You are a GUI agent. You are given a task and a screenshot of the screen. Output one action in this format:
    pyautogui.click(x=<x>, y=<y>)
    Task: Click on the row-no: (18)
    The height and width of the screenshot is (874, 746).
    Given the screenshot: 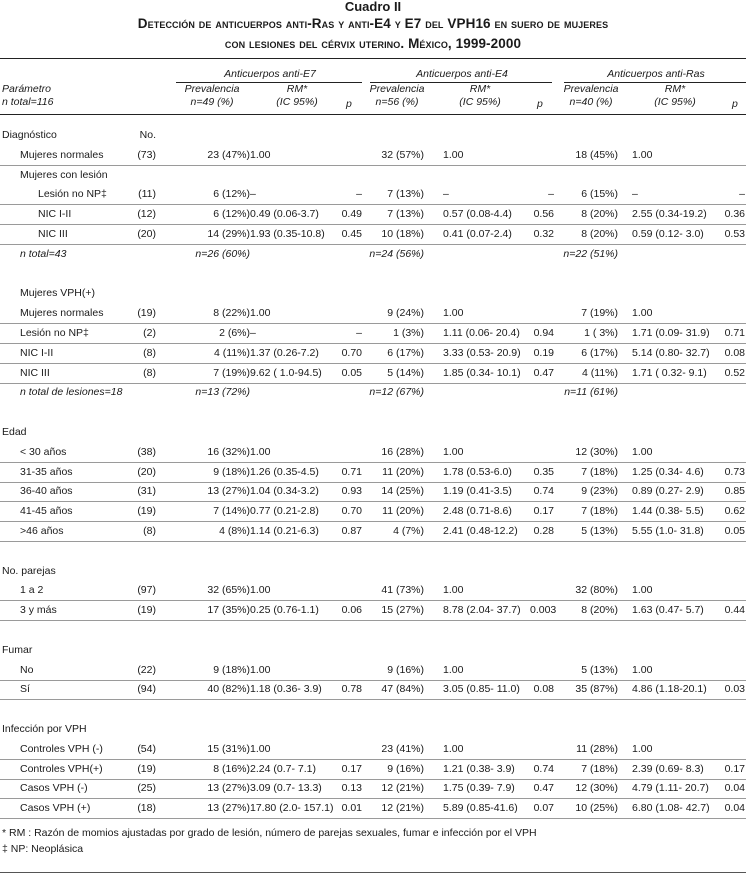 What is the action you would take?
    pyautogui.click(x=146, y=808)
    